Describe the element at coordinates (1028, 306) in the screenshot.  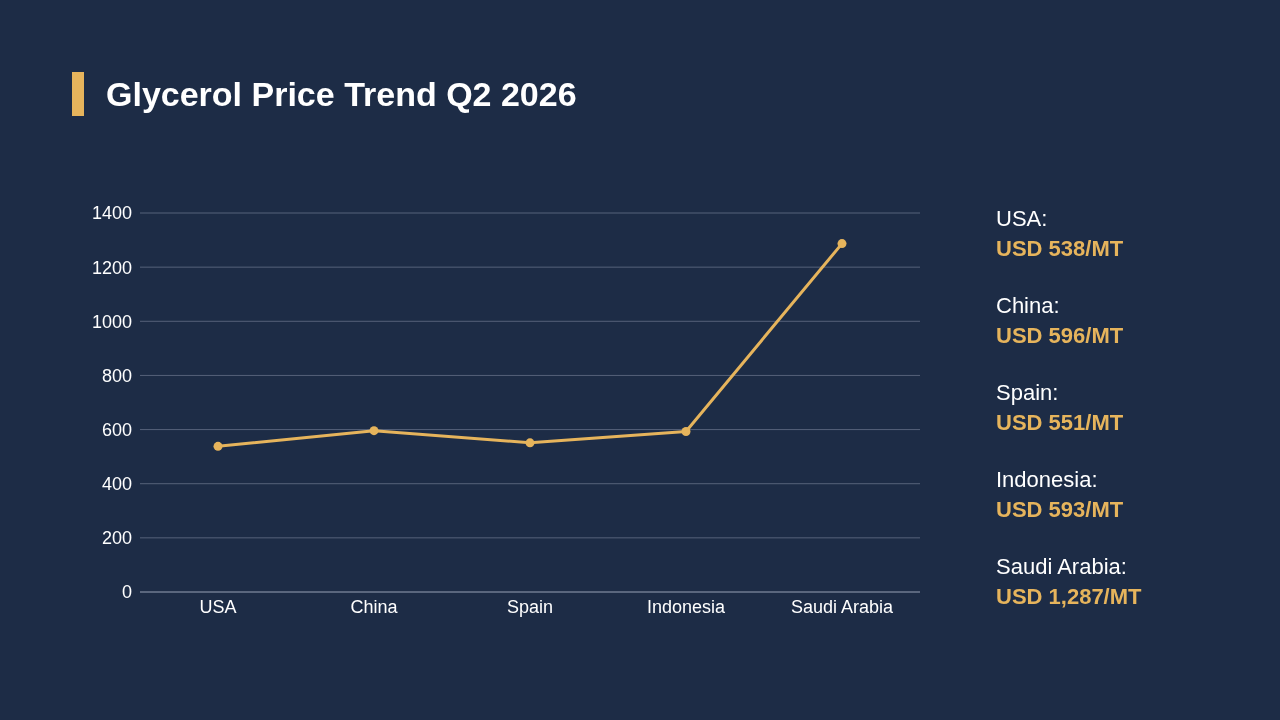
I see `text: China:` at that location.